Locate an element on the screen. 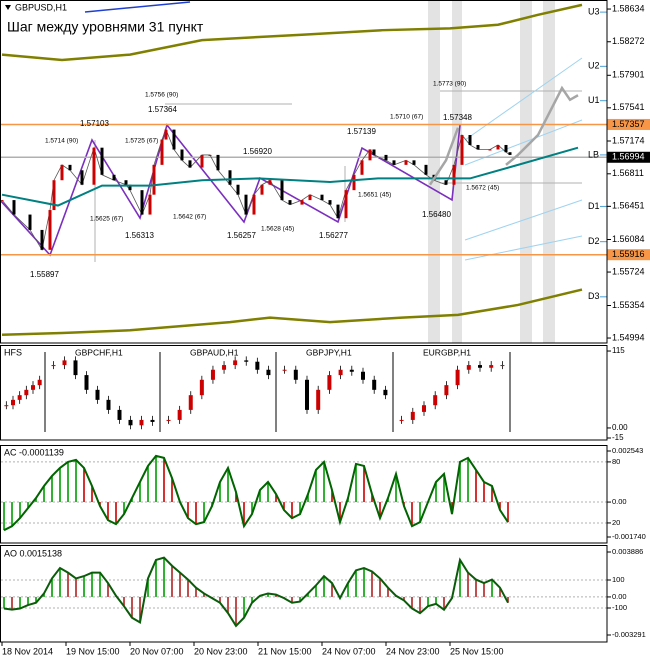 This screenshot has height=660, width=650. level-label: D2 is located at coordinates (594, 241).